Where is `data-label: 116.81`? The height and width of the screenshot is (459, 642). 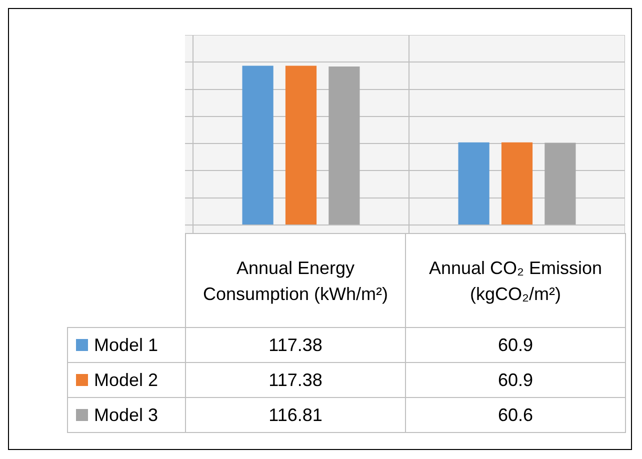
data-label: 116.81 is located at coordinates (296, 415).